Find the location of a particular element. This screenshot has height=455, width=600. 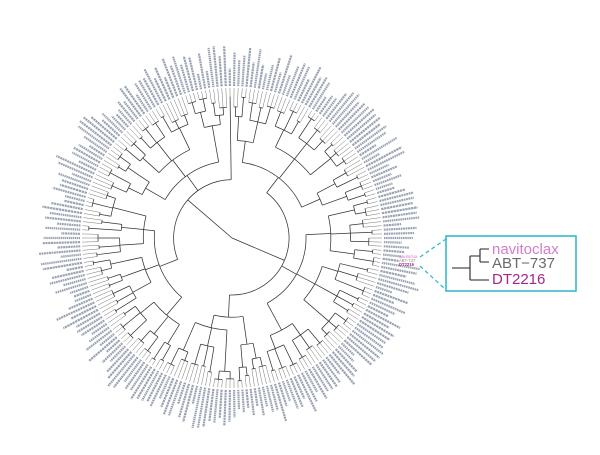

inset-frame is located at coordinates (511, 263).